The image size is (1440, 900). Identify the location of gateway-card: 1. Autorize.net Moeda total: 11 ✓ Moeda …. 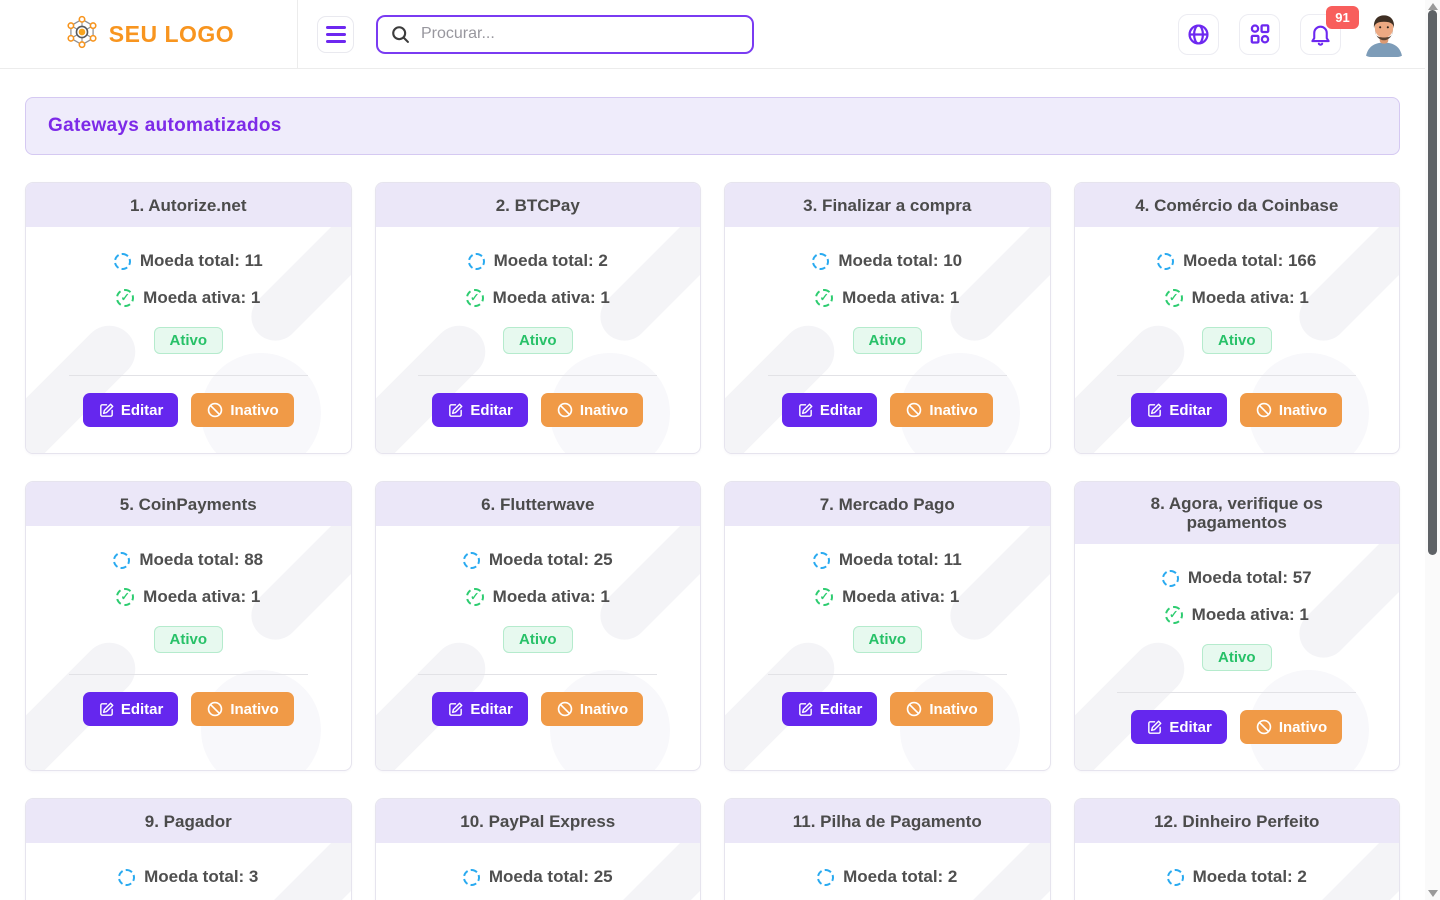
(188, 318).